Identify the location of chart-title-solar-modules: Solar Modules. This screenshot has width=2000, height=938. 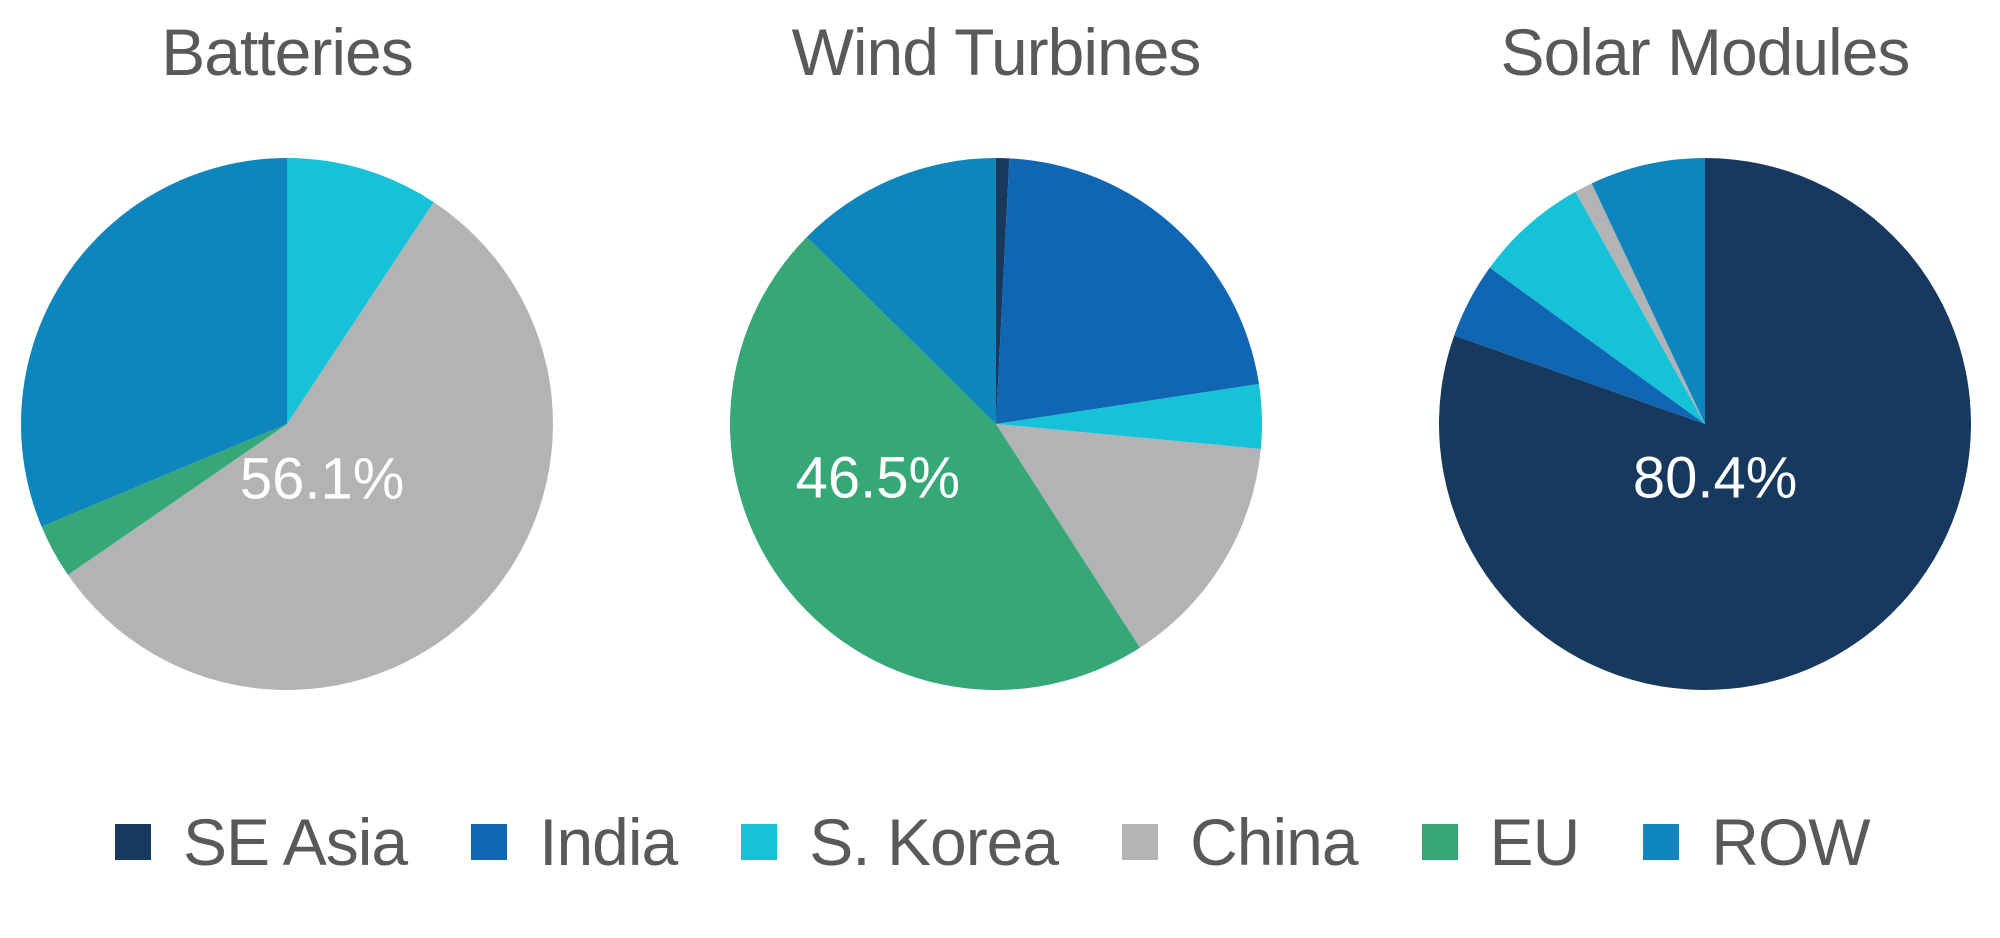
(1705, 52).